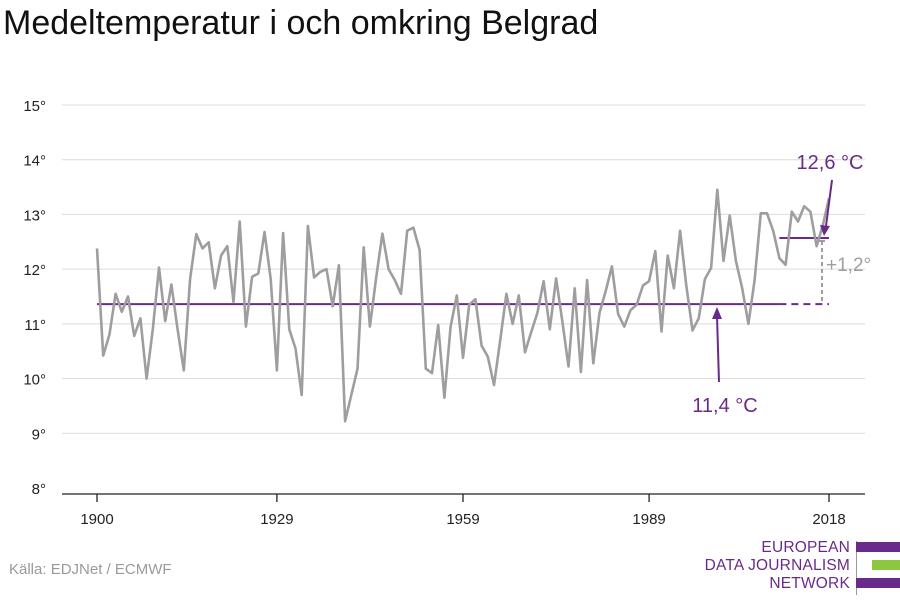  I want to click on logo-bar-purple-bottom, so click(878, 583).